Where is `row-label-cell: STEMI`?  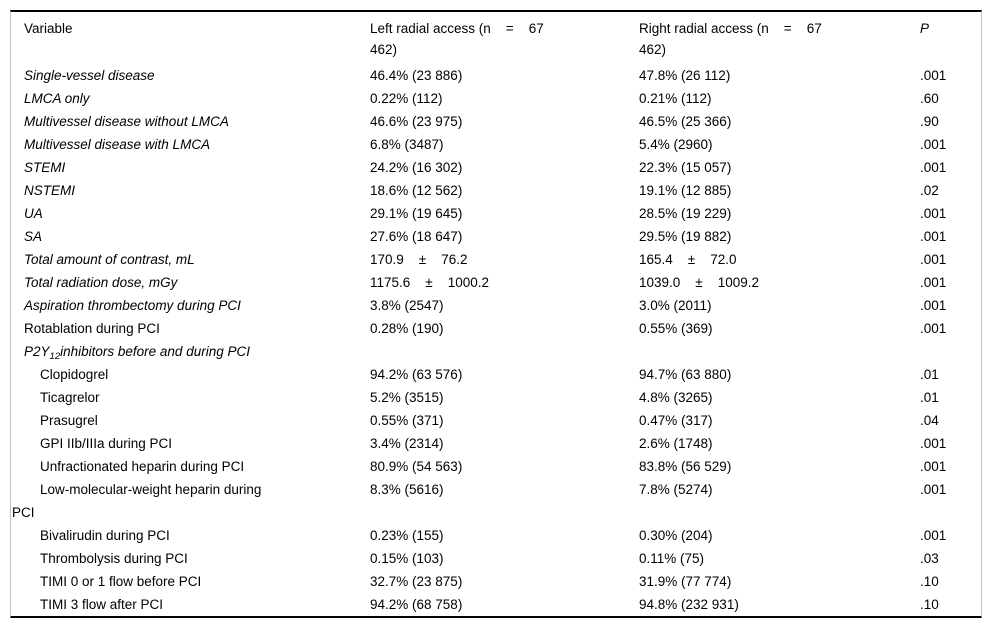 row-label-cell: STEMI is located at coordinates (45, 167).